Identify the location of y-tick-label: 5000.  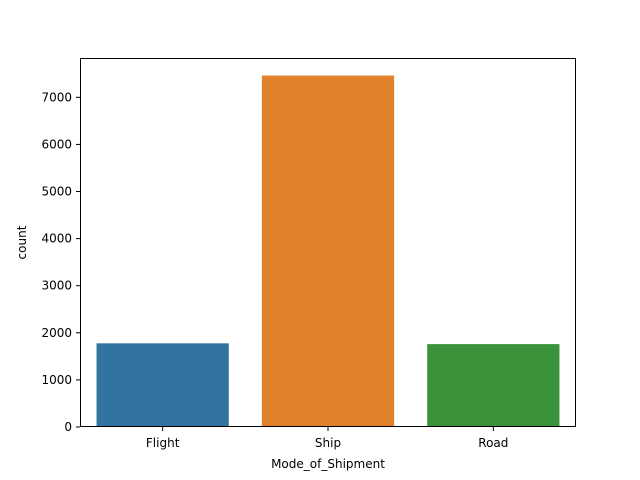
(56, 192).